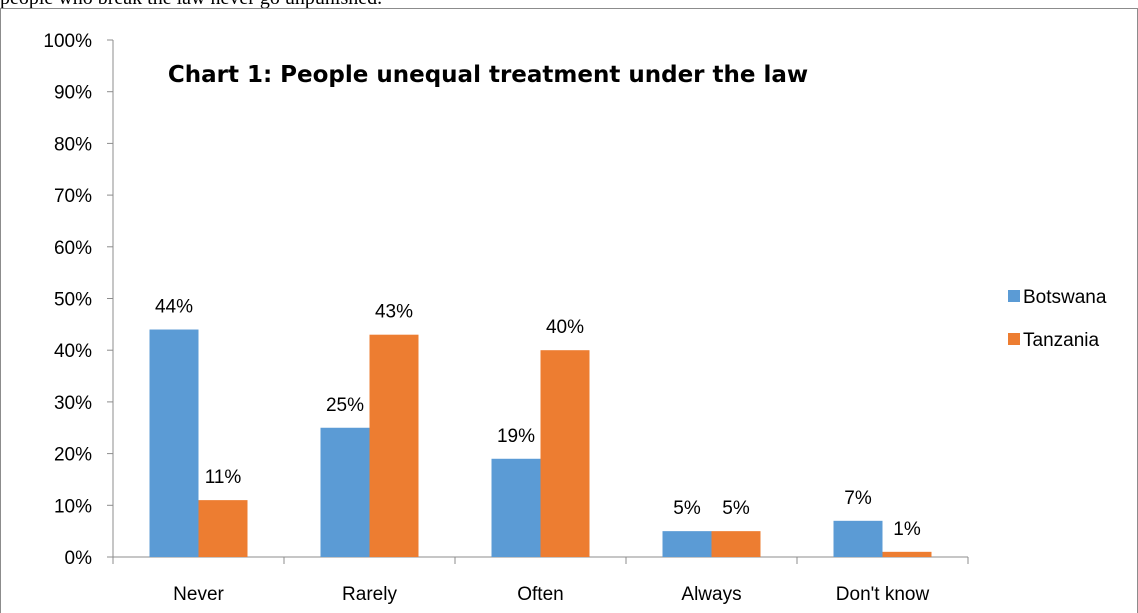  What do you see at coordinates (540, 594) in the screenshot?
I see `x-tick-label: Often` at bounding box center [540, 594].